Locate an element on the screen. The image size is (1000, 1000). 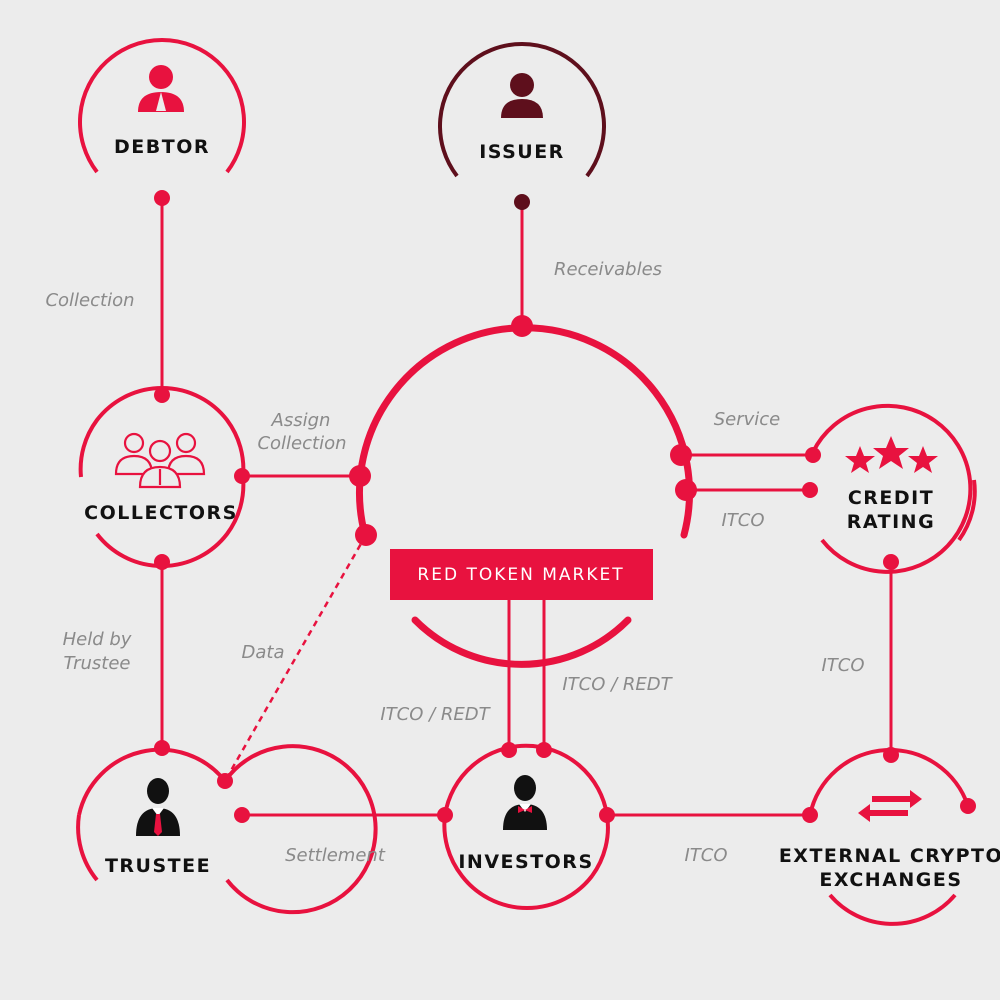
collectors-label: COLLECTORS is located at coordinates (161, 513).